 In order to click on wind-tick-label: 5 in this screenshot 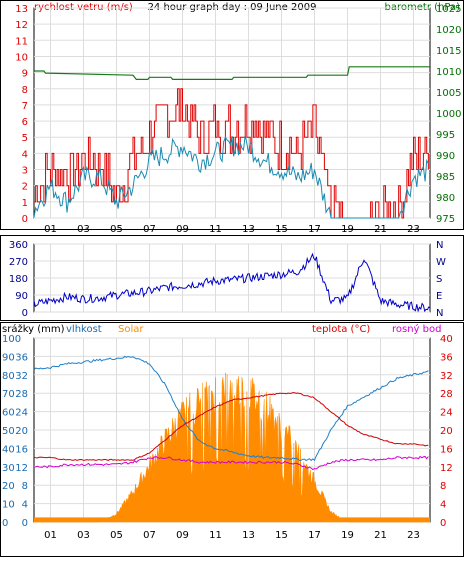, I will do `click(25, 138)`.